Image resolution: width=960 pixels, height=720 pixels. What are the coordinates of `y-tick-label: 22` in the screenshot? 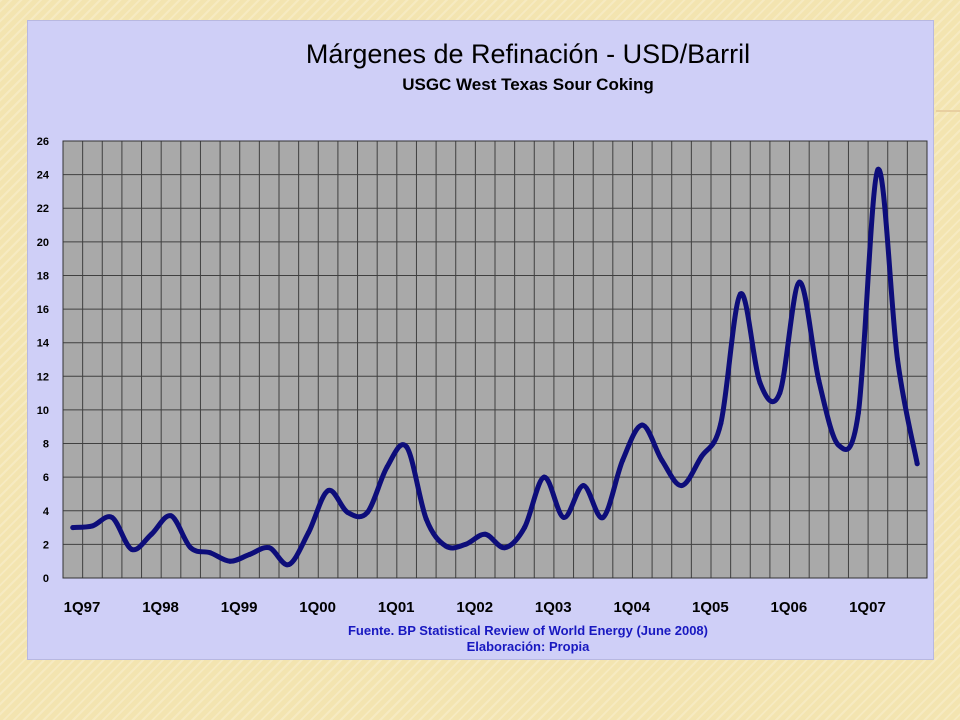 It's located at (43, 209).